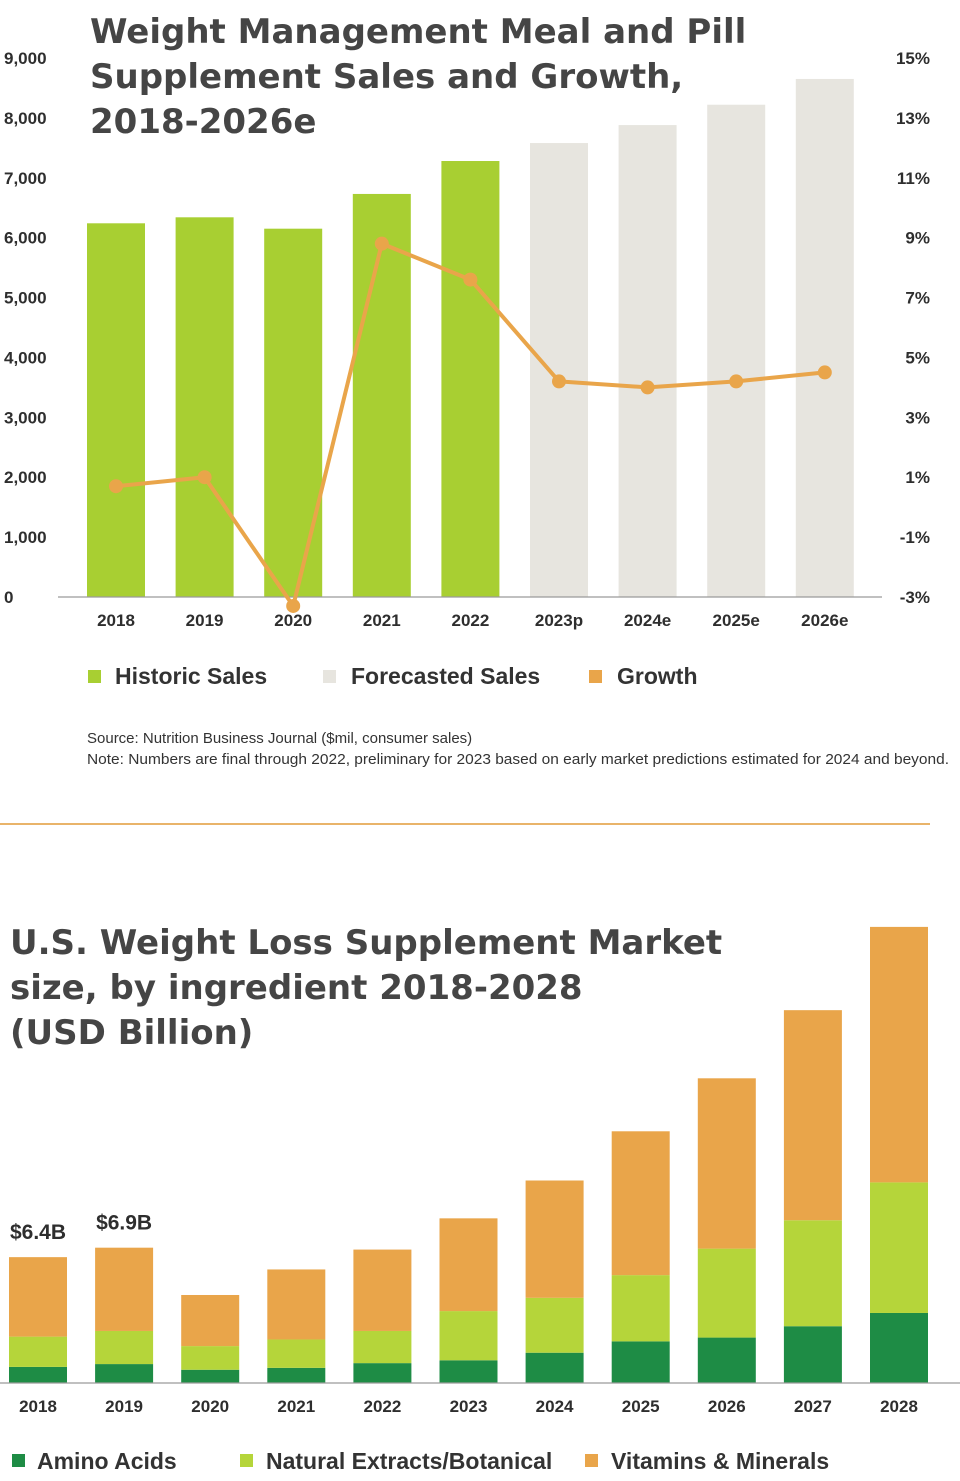 This screenshot has height=1481, width=960. Describe the element at coordinates (382, 1347) in the screenshot. I see `bar-segment-botanical-2022` at that location.